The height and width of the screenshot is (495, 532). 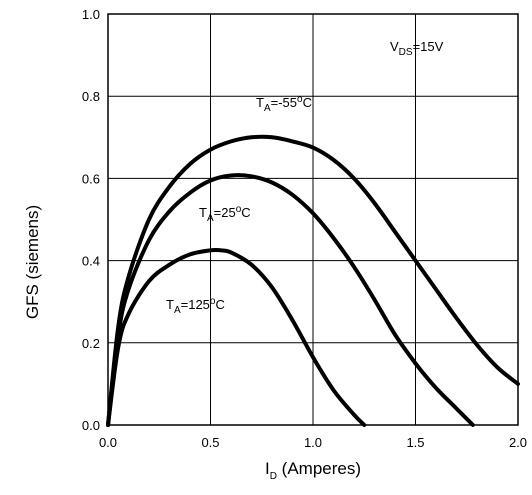 I want to click on condition-label: VDS=15V, so click(x=417, y=48).